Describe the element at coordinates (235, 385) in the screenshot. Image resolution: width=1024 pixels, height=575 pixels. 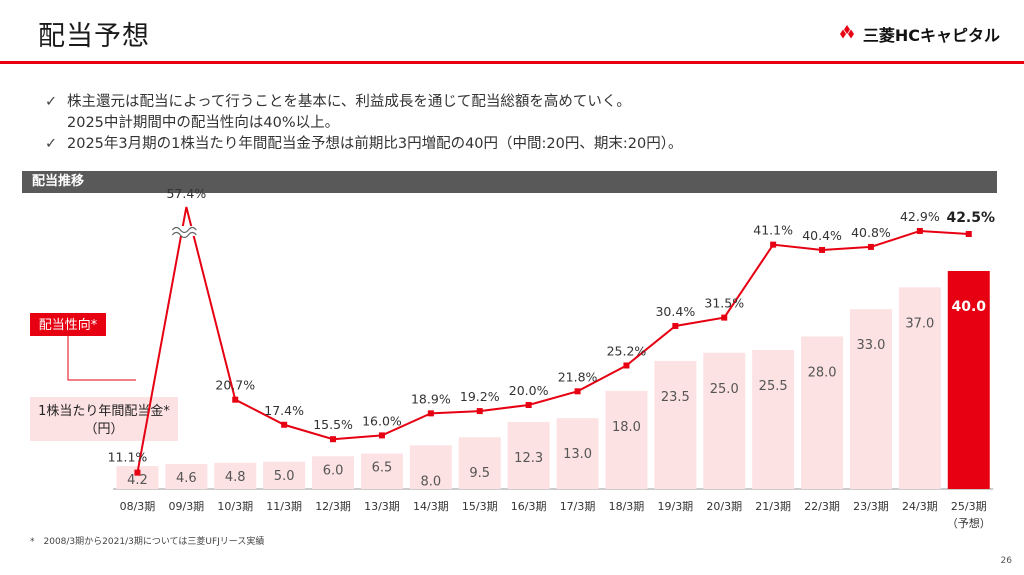
I see `line-value-label: 20.7%` at that location.